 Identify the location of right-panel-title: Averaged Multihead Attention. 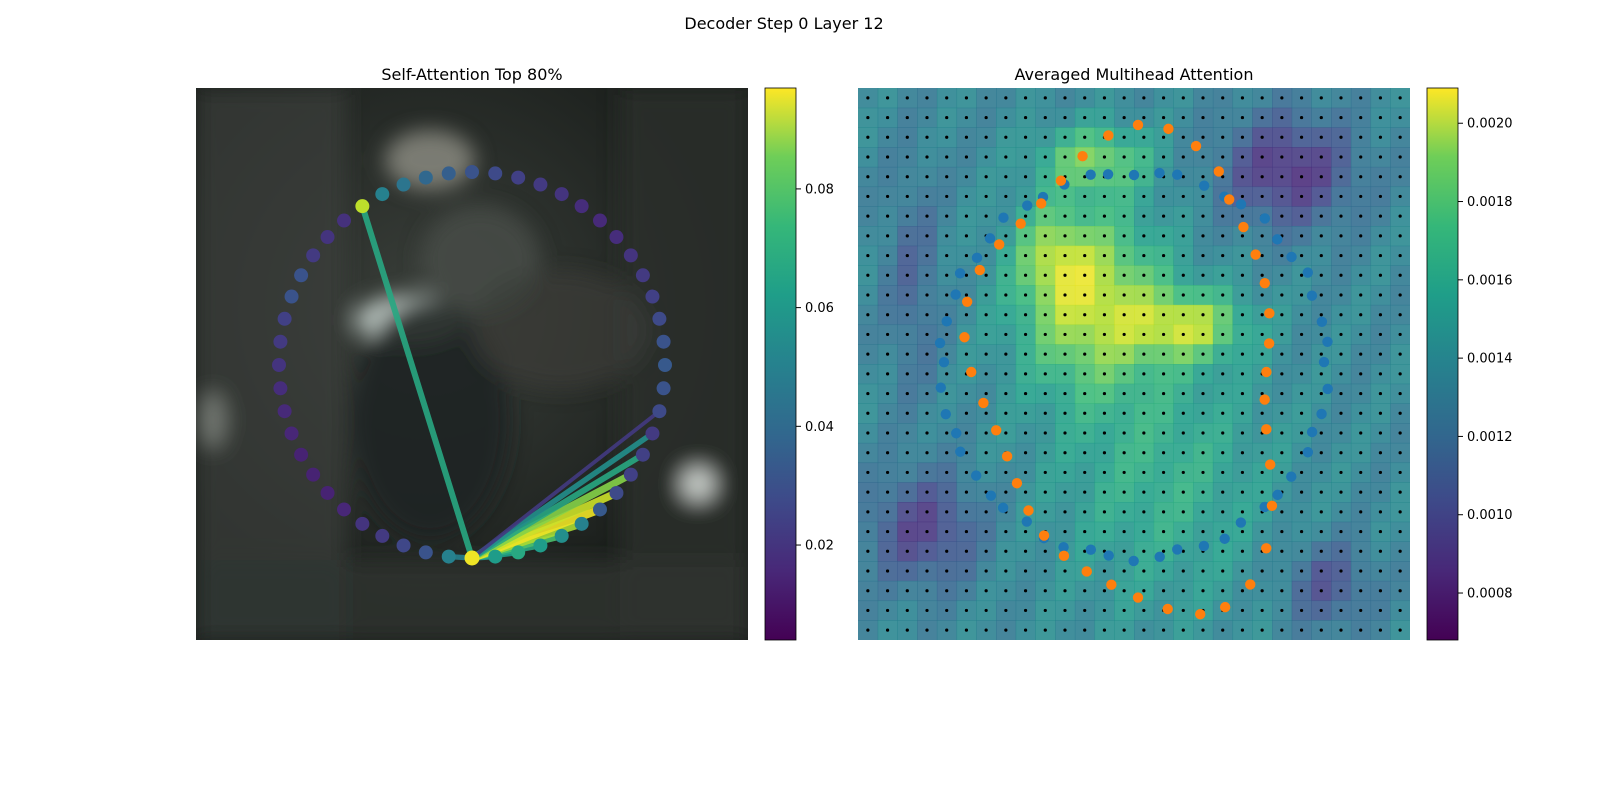
(1134, 74).